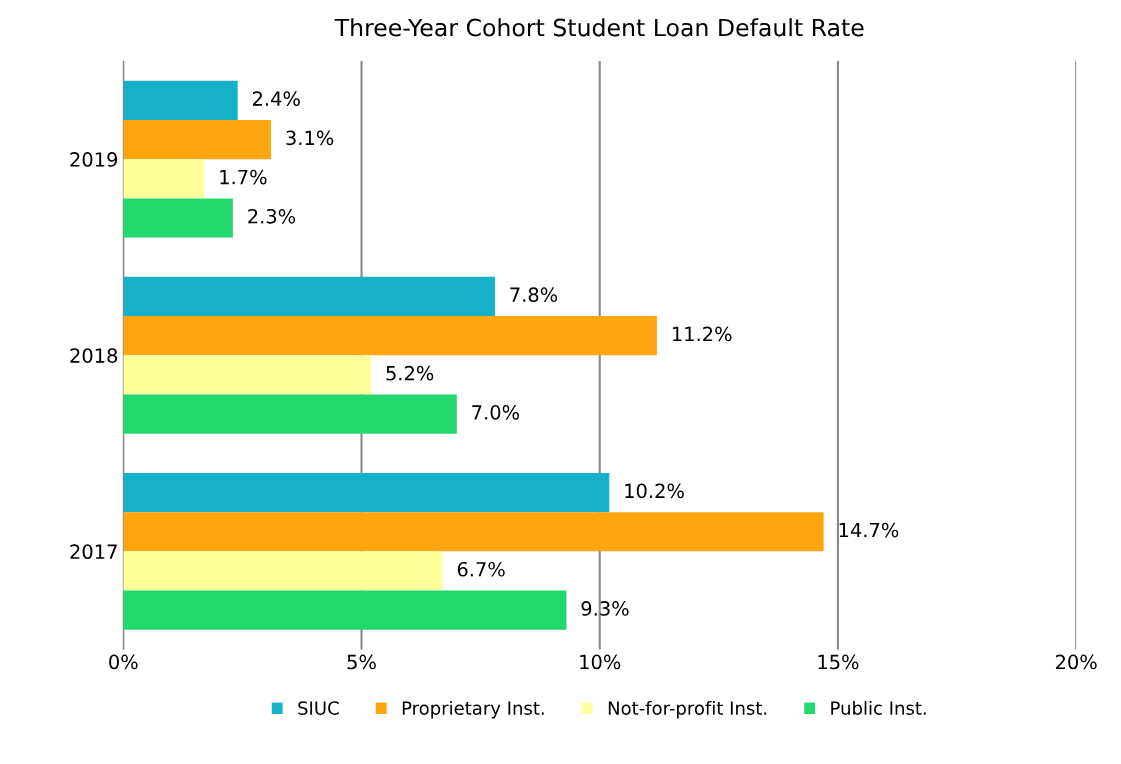 This screenshot has width=1121, height=764. Describe the element at coordinates (473, 709) in the screenshot. I see `legend-label: Proprietary Inst.` at that location.